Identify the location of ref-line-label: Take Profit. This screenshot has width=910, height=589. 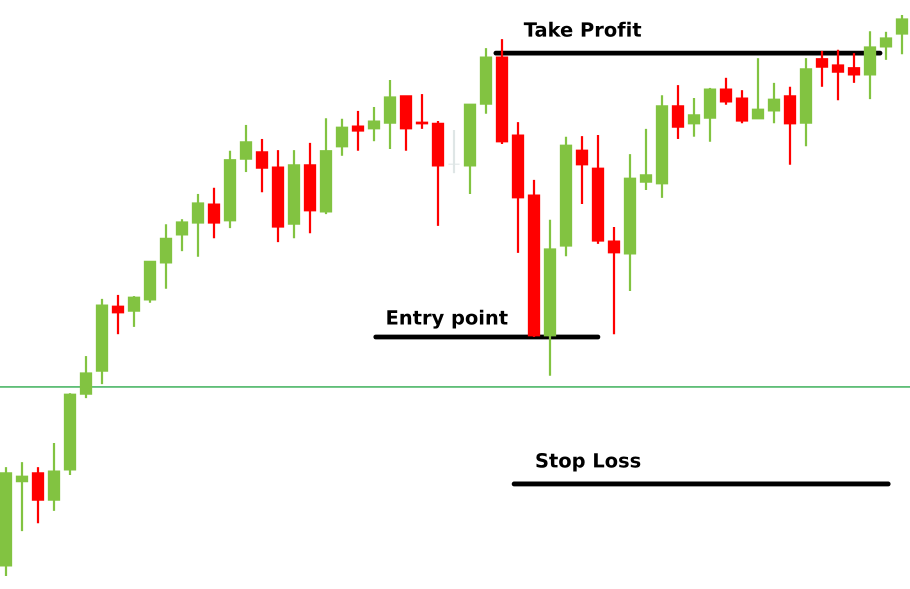
(583, 29).